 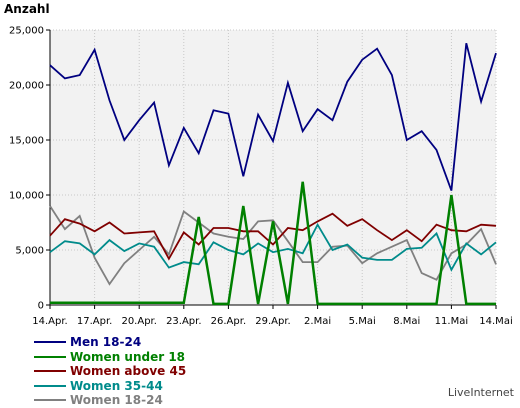 I want to click on x-tick-label: 5.Mai, so click(x=362, y=321).